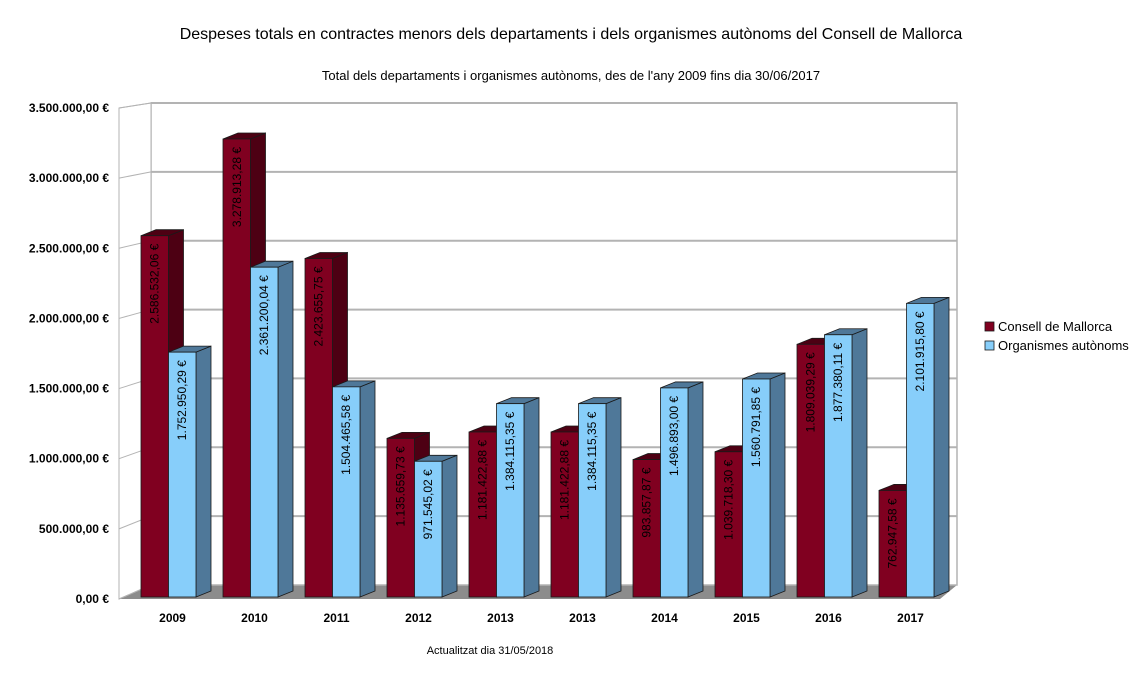 This screenshot has height=677, width=1141. I want to click on y-tick-label: 3.000.000,00 €, so click(69, 178).